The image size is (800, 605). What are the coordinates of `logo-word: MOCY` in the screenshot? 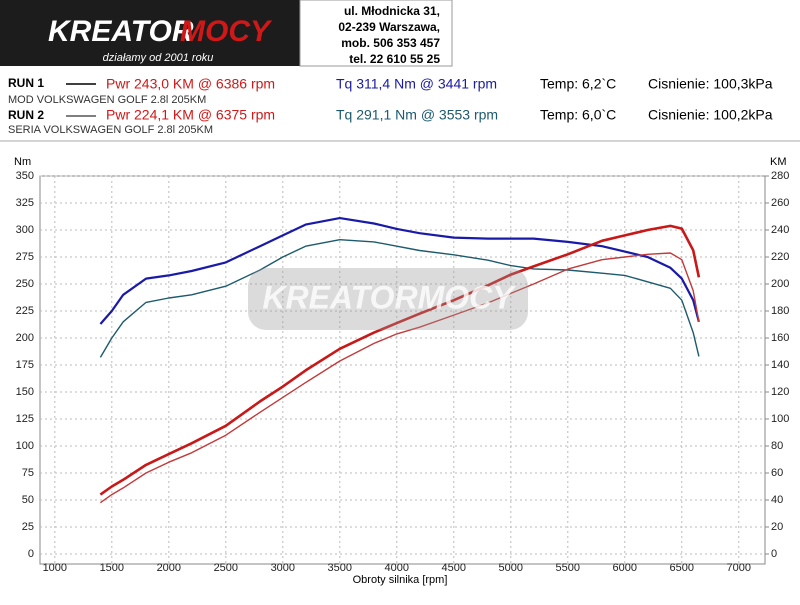 It's located at (226, 31).